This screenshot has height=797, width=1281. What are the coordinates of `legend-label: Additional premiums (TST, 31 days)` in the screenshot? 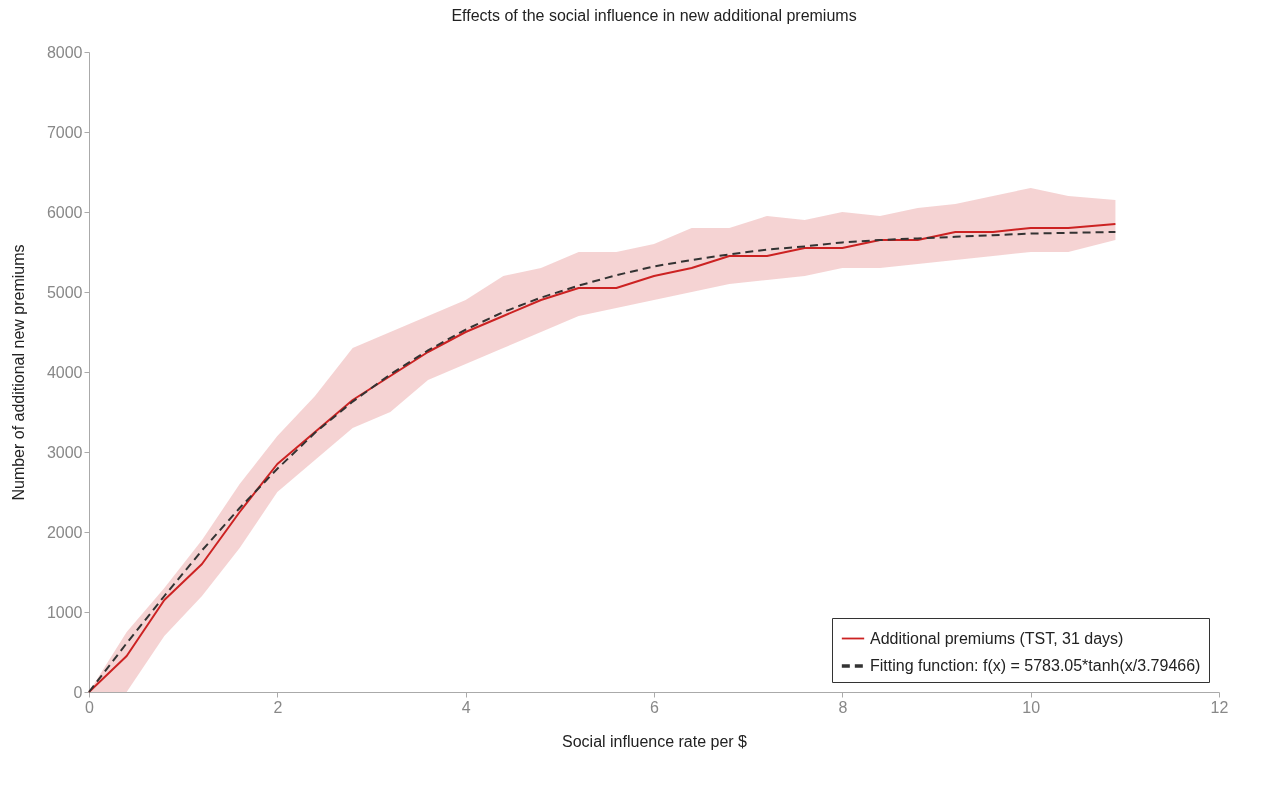 It's located at (997, 638).